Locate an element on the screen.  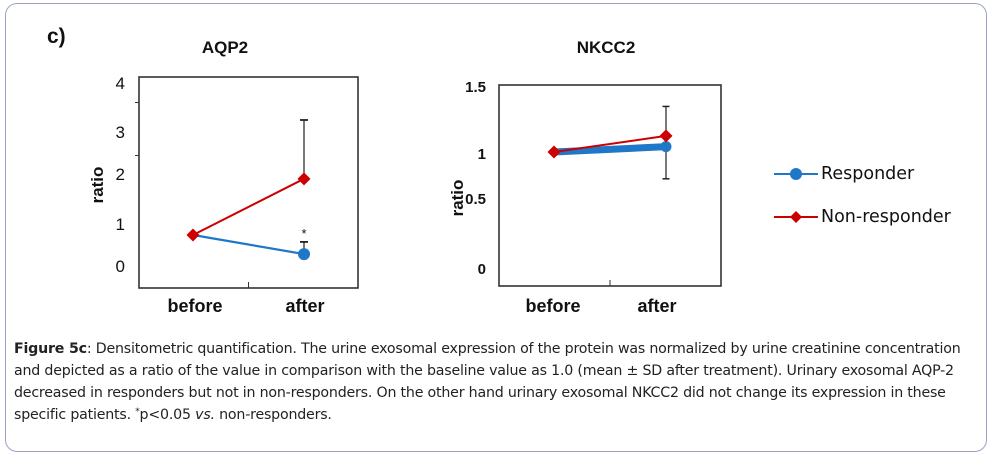
aqp2-x-tick-label: before is located at coordinates (194, 306).